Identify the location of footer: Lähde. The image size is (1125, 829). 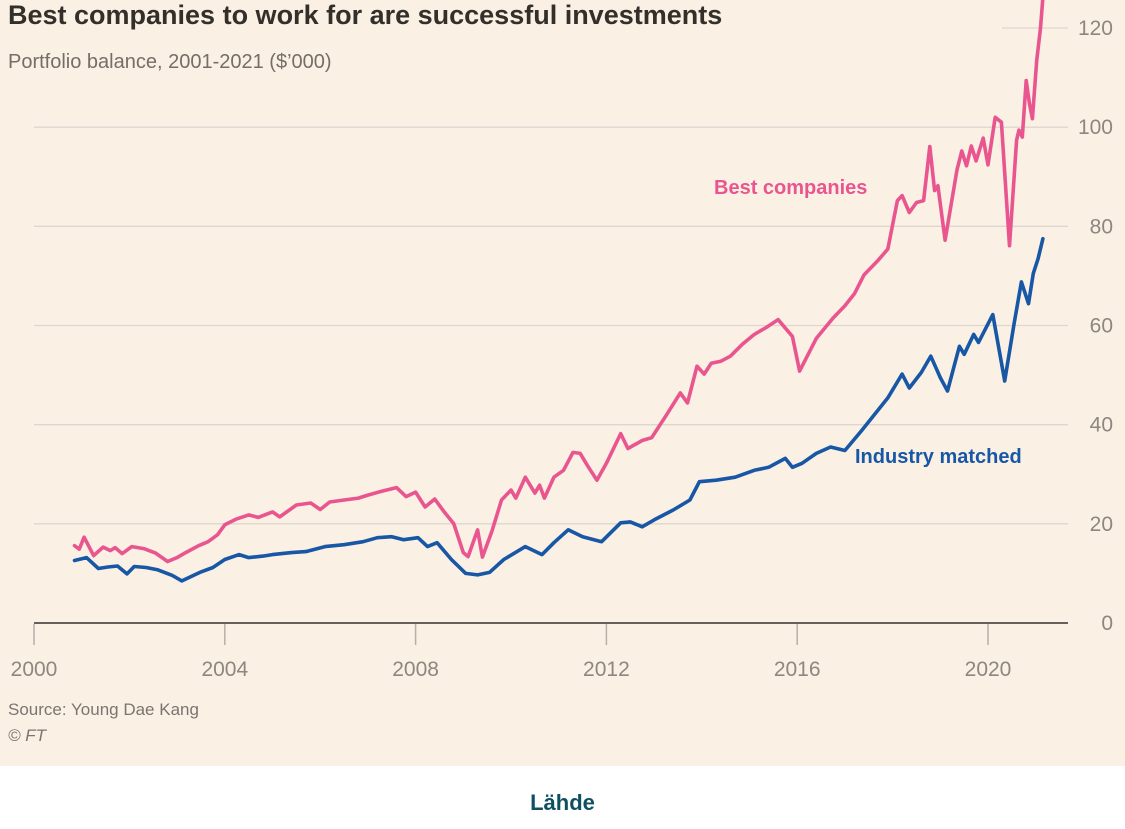
(562, 797).